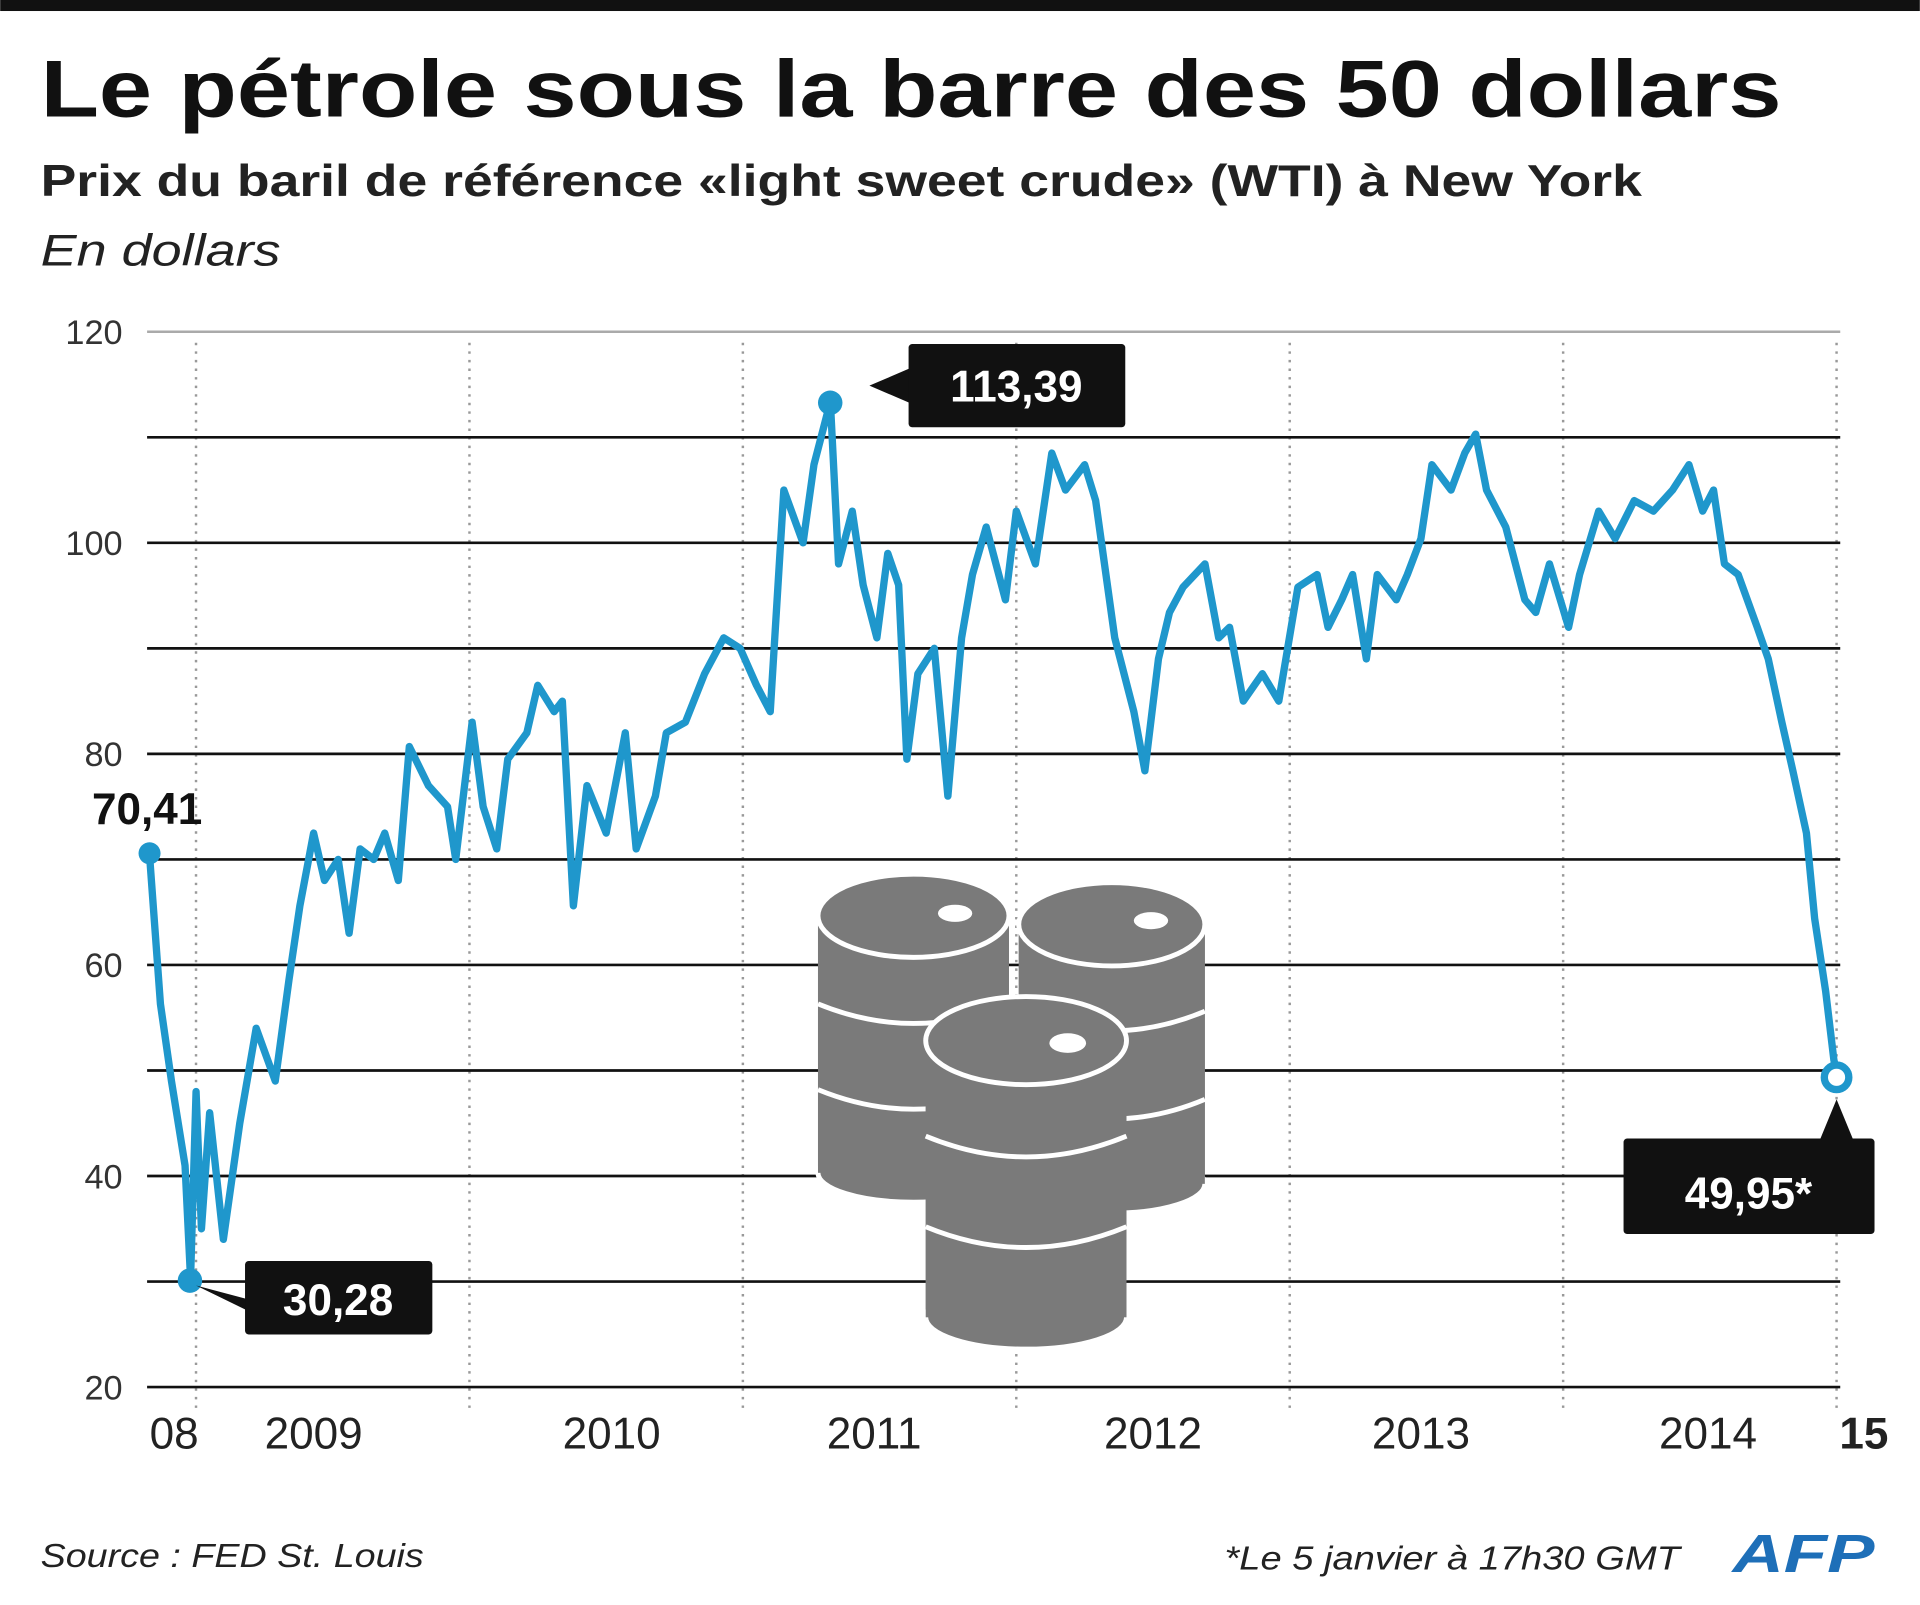 The width and height of the screenshot is (1920, 1605). Describe the element at coordinates (830, 403) in the screenshot. I see `max-point-marker` at that location.